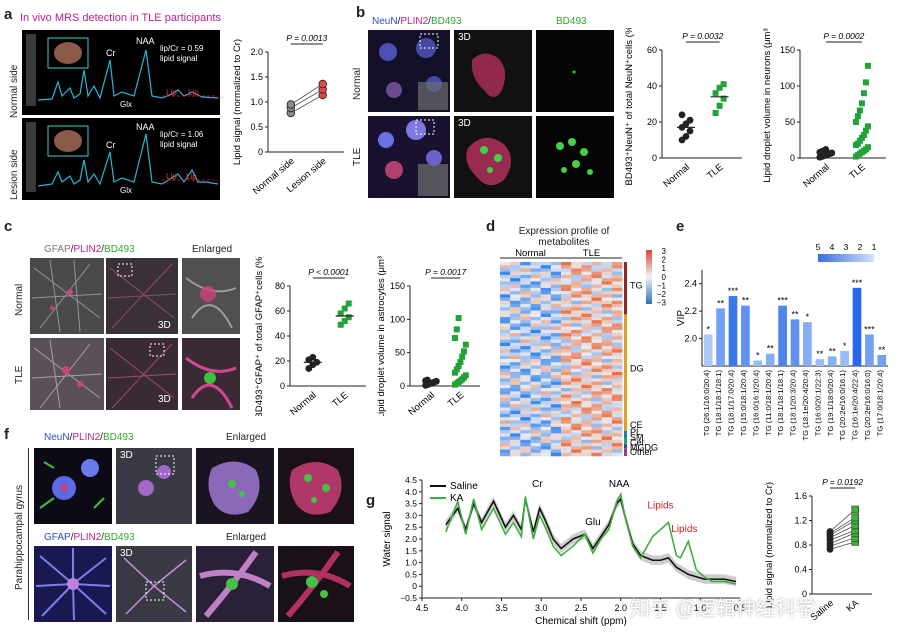 The image size is (897, 638). I want to click on ratio-lesion: lip/Cr = 1.06, so click(182, 134).